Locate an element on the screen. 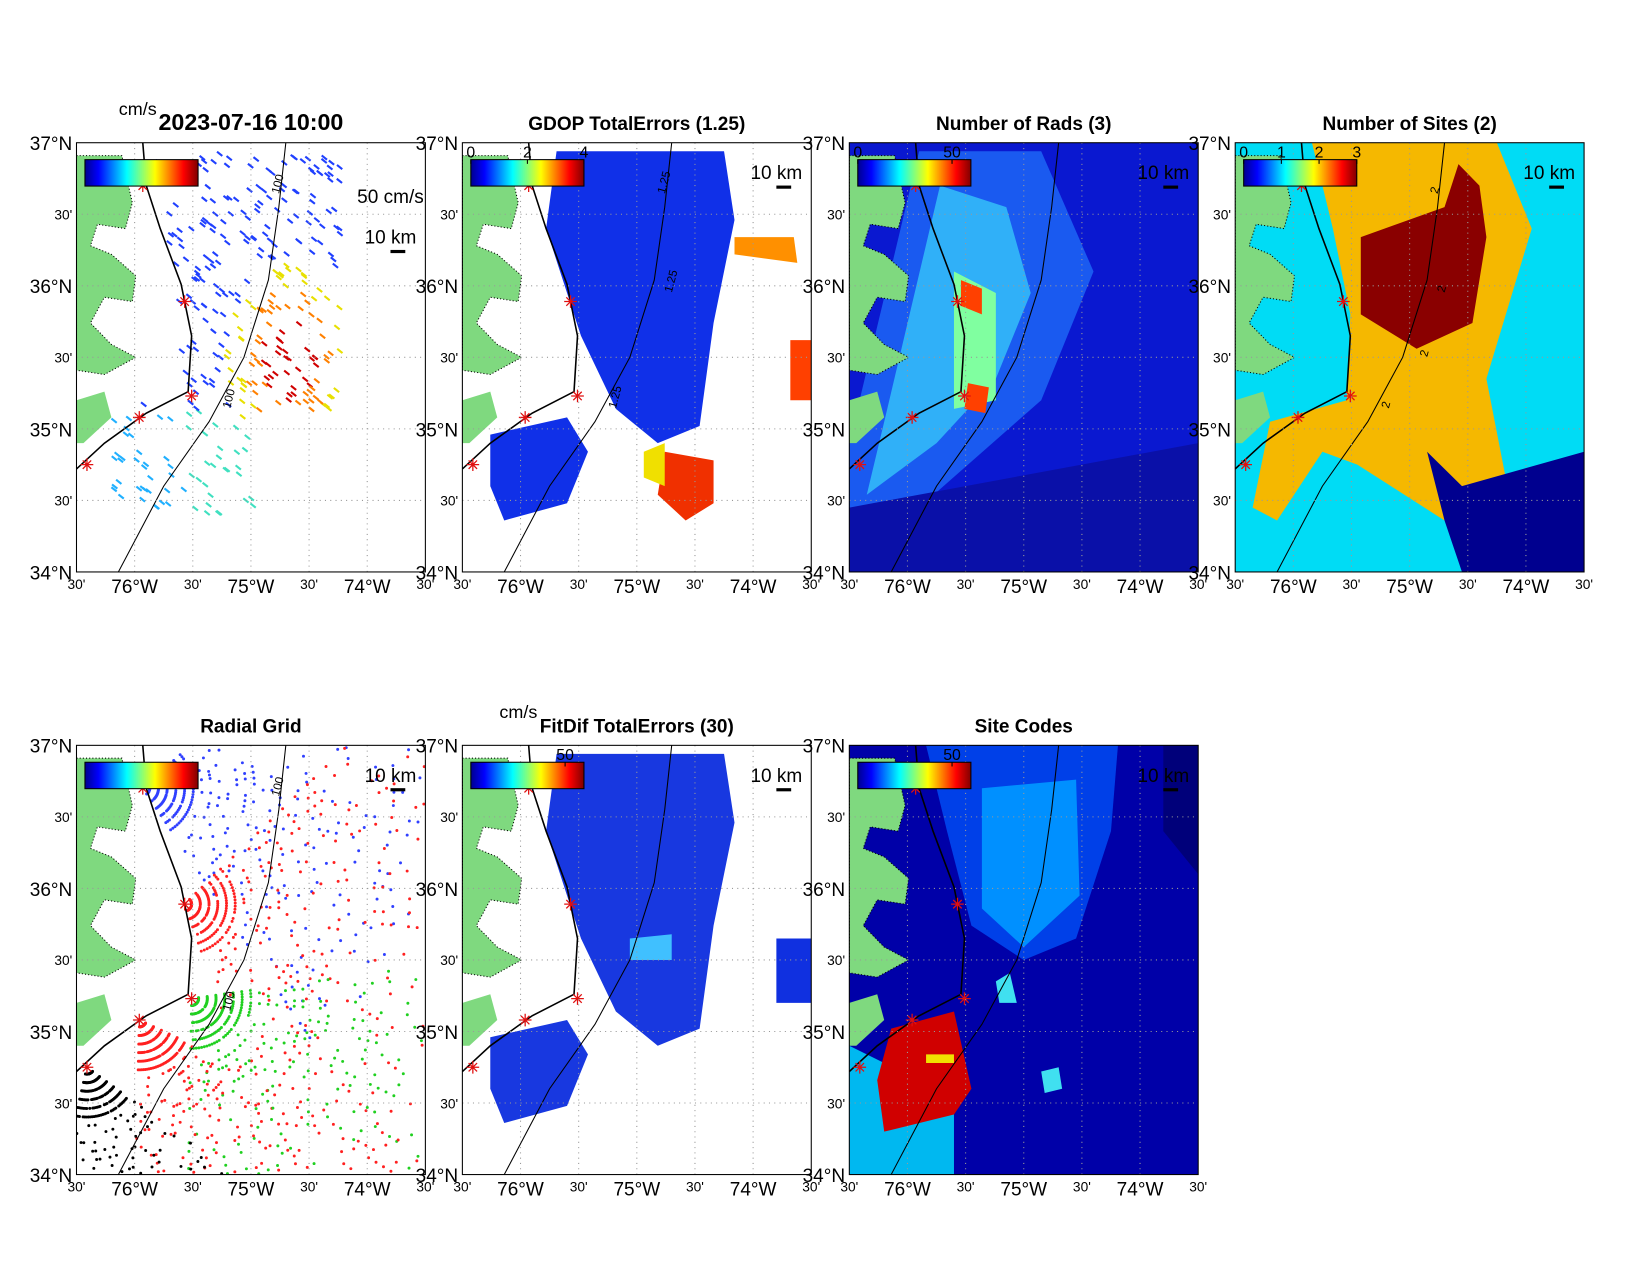 Image resolution: width=1650 pixels, height=1275 pixels. colorbar-tick-label: 2 is located at coordinates (1319, 153).